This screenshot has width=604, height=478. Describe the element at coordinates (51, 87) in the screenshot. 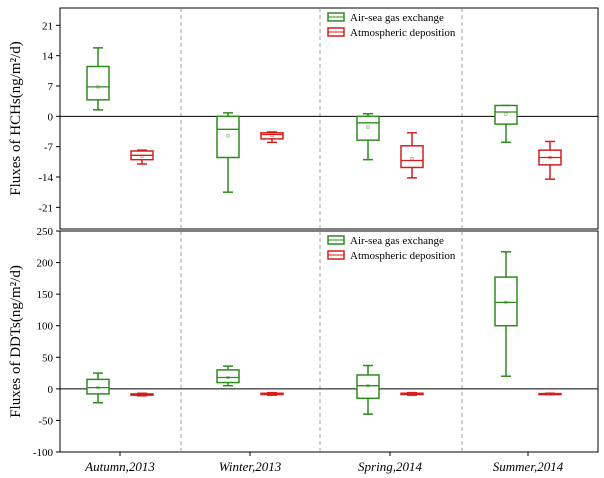

I see `y-tick-label: 7` at that location.